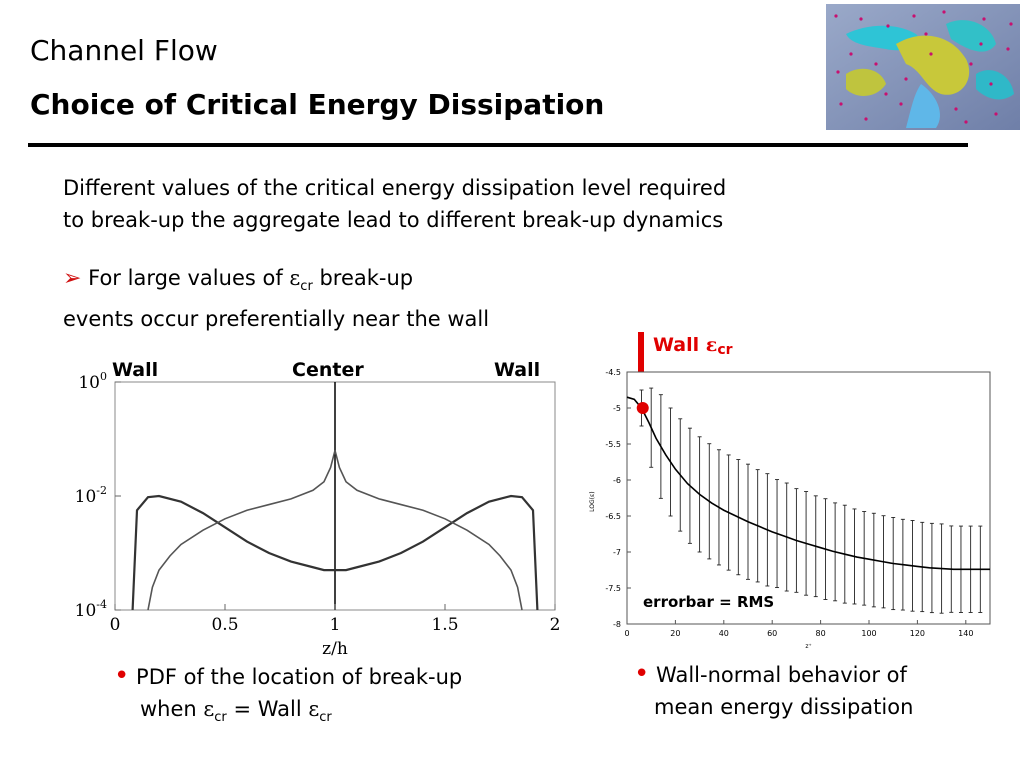 The image size is (1024, 768). What do you see at coordinates (868, 633) in the screenshot?
I see `r-x-tick-label-5: 100` at bounding box center [868, 633].